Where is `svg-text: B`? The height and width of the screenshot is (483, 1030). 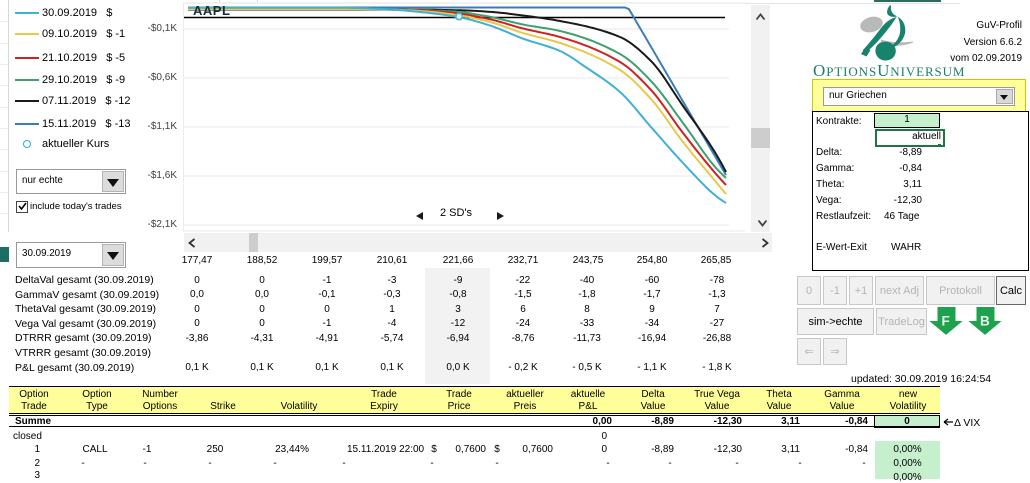
svg-text: B is located at coordinates (985, 321).